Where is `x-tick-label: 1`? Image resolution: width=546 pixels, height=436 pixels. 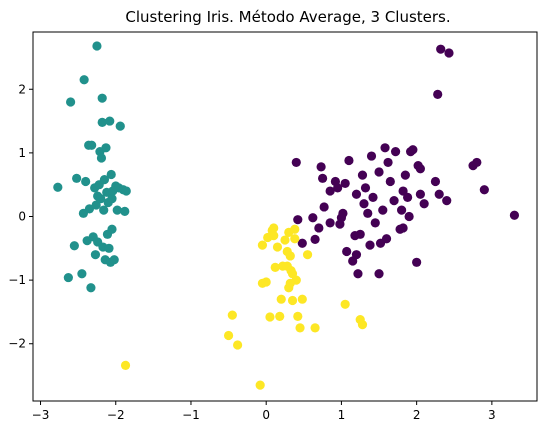 x-tick-label: 1 is located at coordinates (342, 415).